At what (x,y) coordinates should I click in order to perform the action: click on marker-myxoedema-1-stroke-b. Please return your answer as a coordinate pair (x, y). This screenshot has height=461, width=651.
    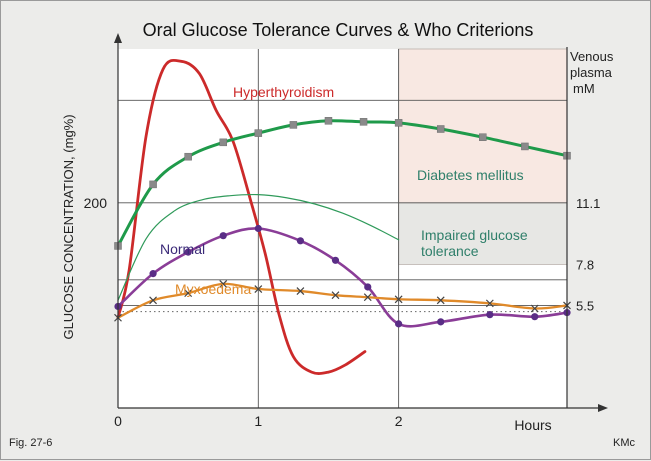
    Looking at the image, I should click on (153, 300).